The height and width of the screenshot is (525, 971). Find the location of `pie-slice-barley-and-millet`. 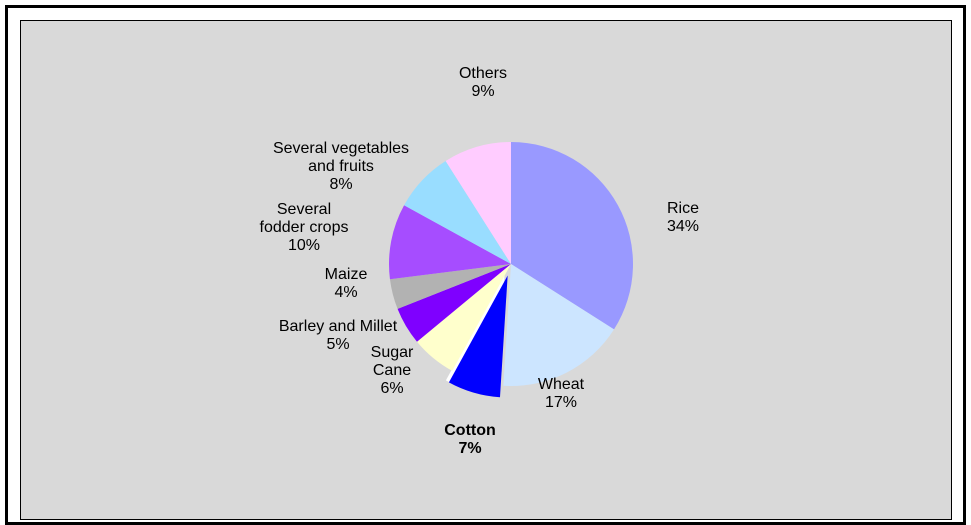

pie-slice-barley-and-millet is located at coordinates (454, 303).